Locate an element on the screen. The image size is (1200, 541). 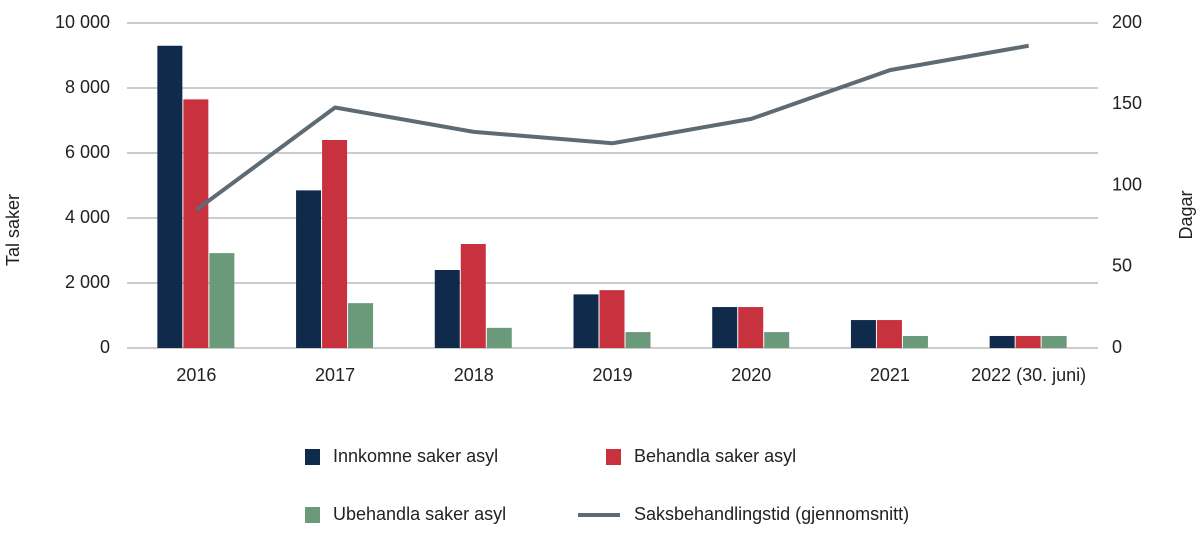
legend-label: Behandla saker asyl is located at coordinates (715, 456).